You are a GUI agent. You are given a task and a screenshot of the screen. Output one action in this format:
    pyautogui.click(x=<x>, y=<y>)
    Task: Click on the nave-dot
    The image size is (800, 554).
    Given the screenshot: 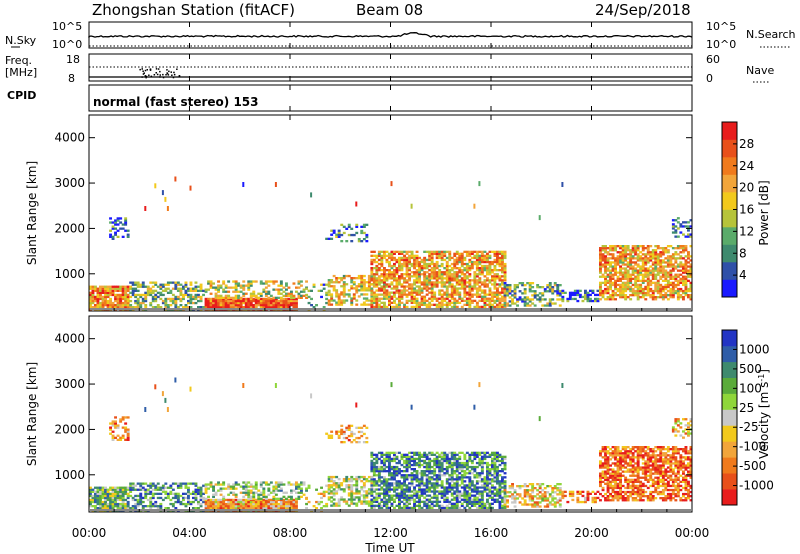 What is the action you would take?
    pyautogui.click(x=143, y=74)
    